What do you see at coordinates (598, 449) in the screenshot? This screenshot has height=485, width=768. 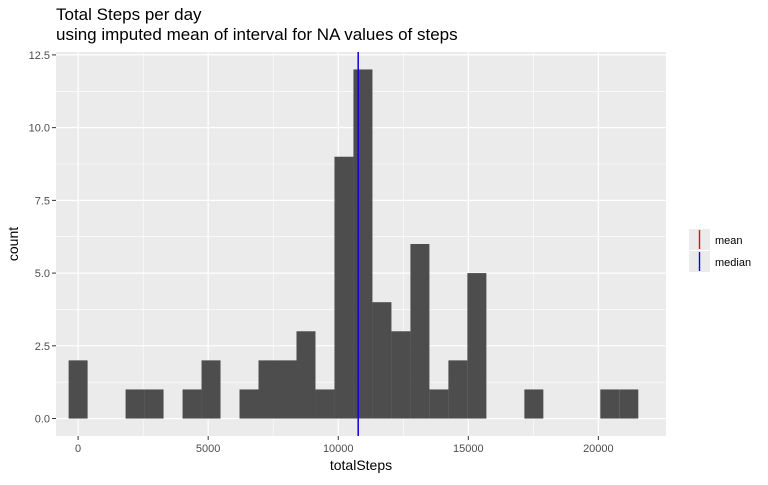 I see `x-tick-label: 20000` at bounding box center [598, 449].